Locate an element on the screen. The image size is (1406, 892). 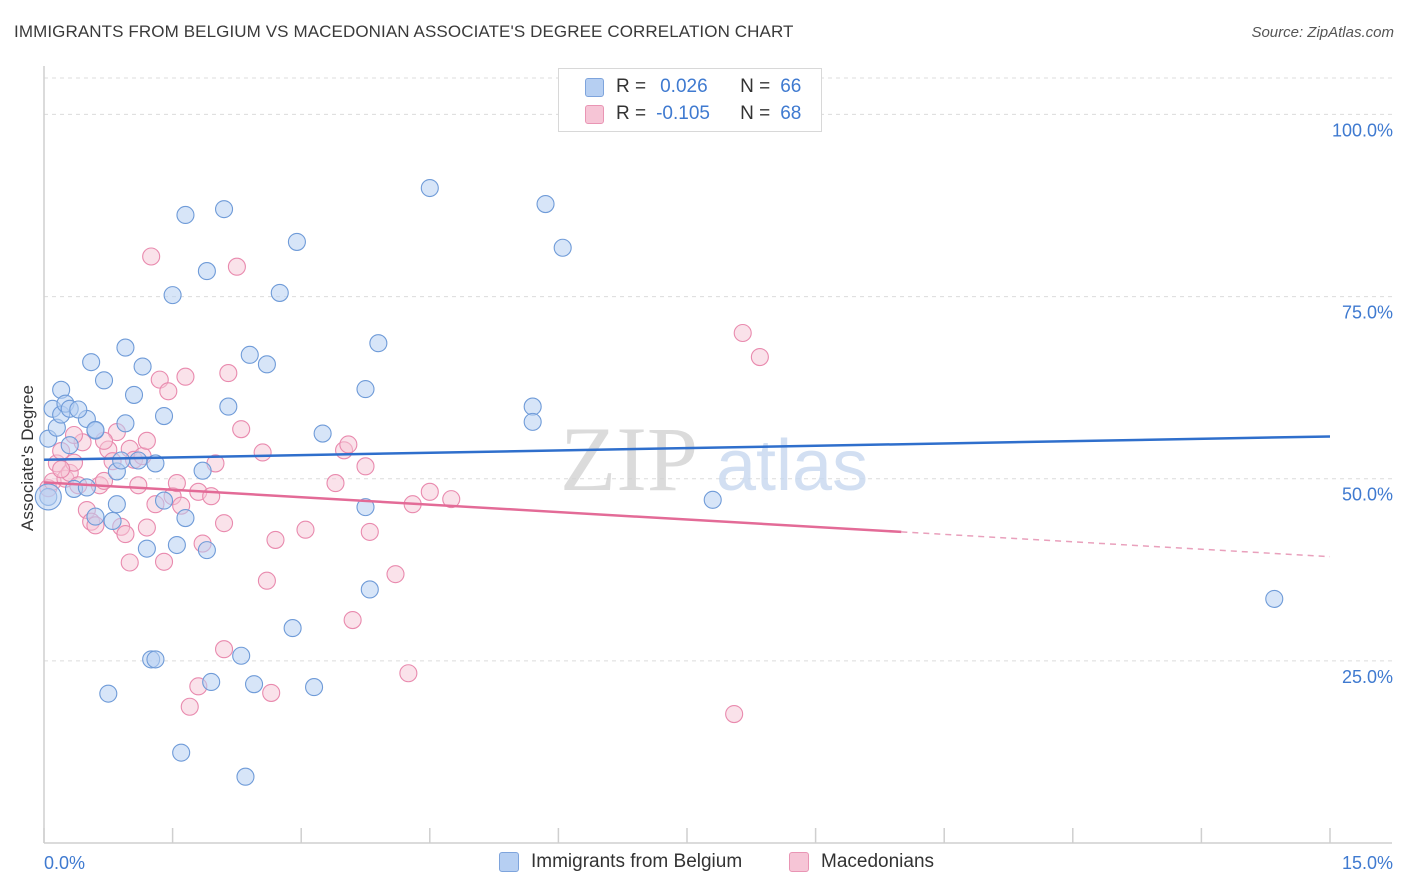
legend-r-value-macedonians: -0.105 is located at coordinates (683, 113).